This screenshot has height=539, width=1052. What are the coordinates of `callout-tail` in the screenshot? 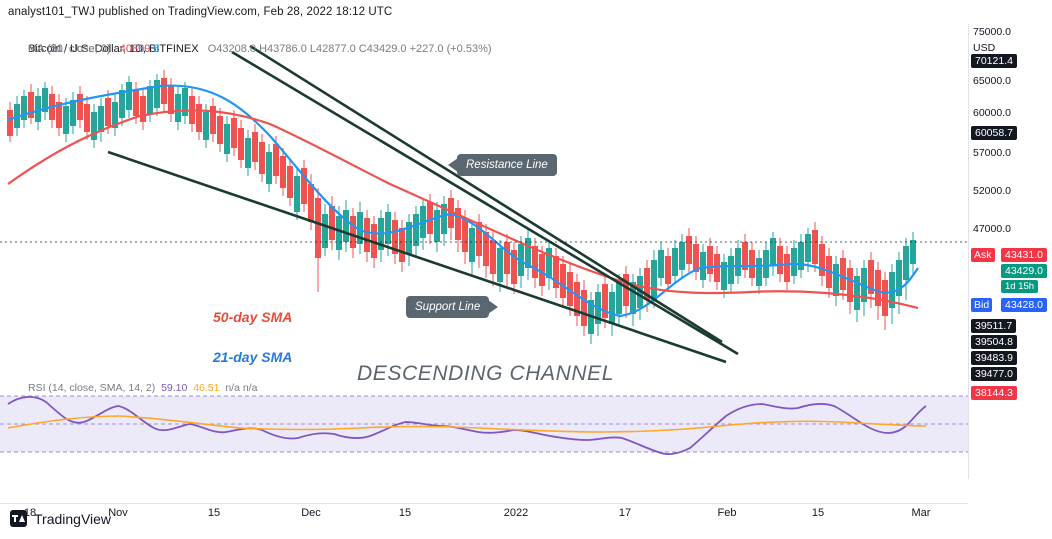 It's located at (453, 165).